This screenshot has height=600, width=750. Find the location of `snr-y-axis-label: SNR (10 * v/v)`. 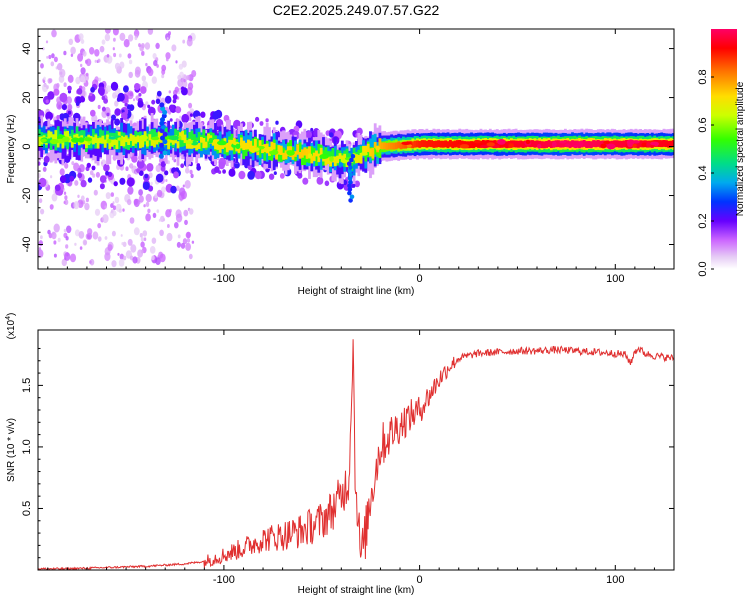

snr-y-axis-label: SNR (10 * v/v) is located at coordinates (11, 450).